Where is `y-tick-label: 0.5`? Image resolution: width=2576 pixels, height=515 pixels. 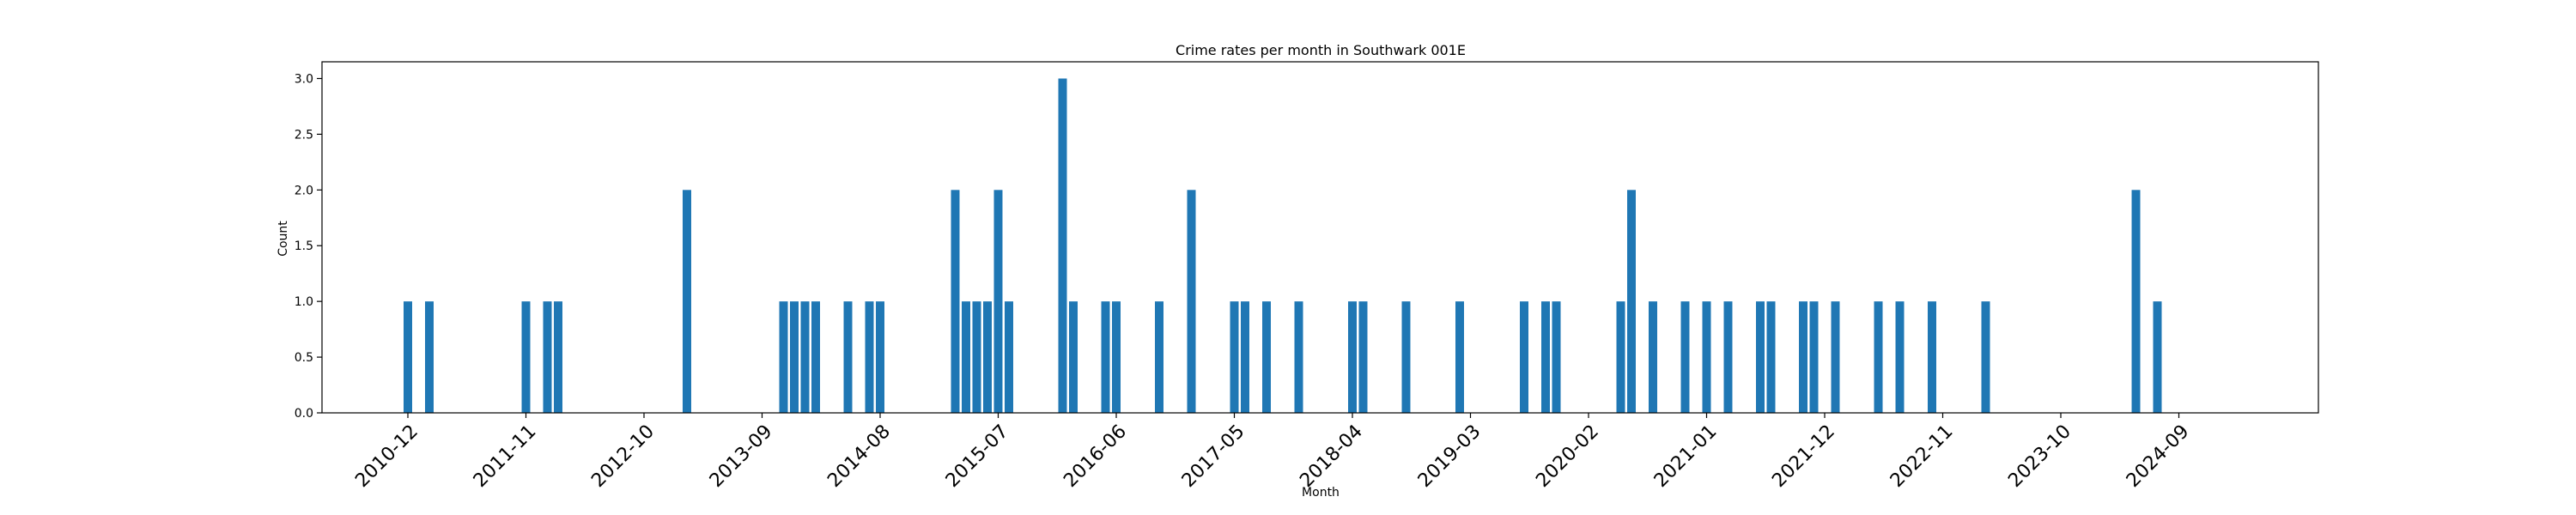 y-tick-label: 0.5 is located at coordinates (304, 358).